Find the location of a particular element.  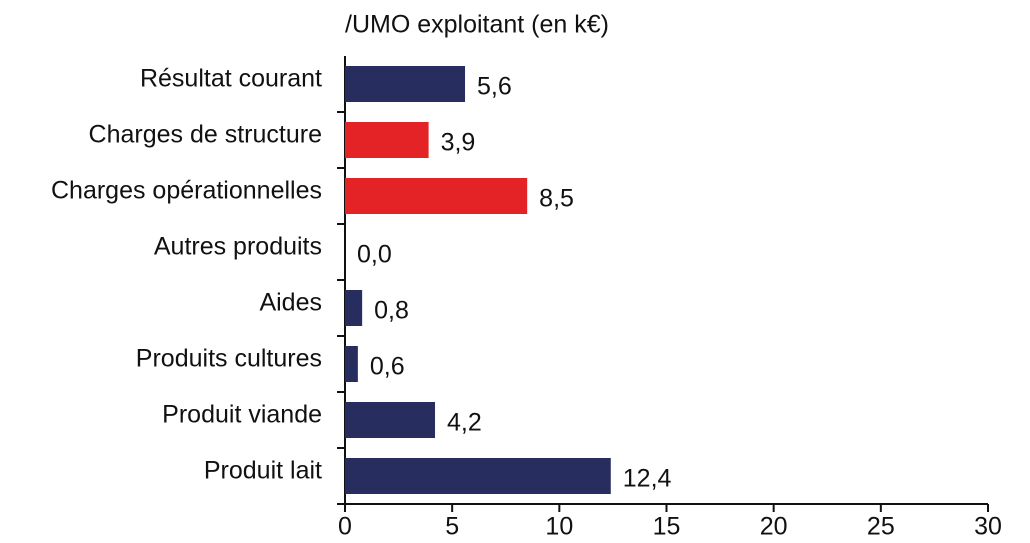

y-tick-label: Produits cultures is located at coordinates (229, 359).